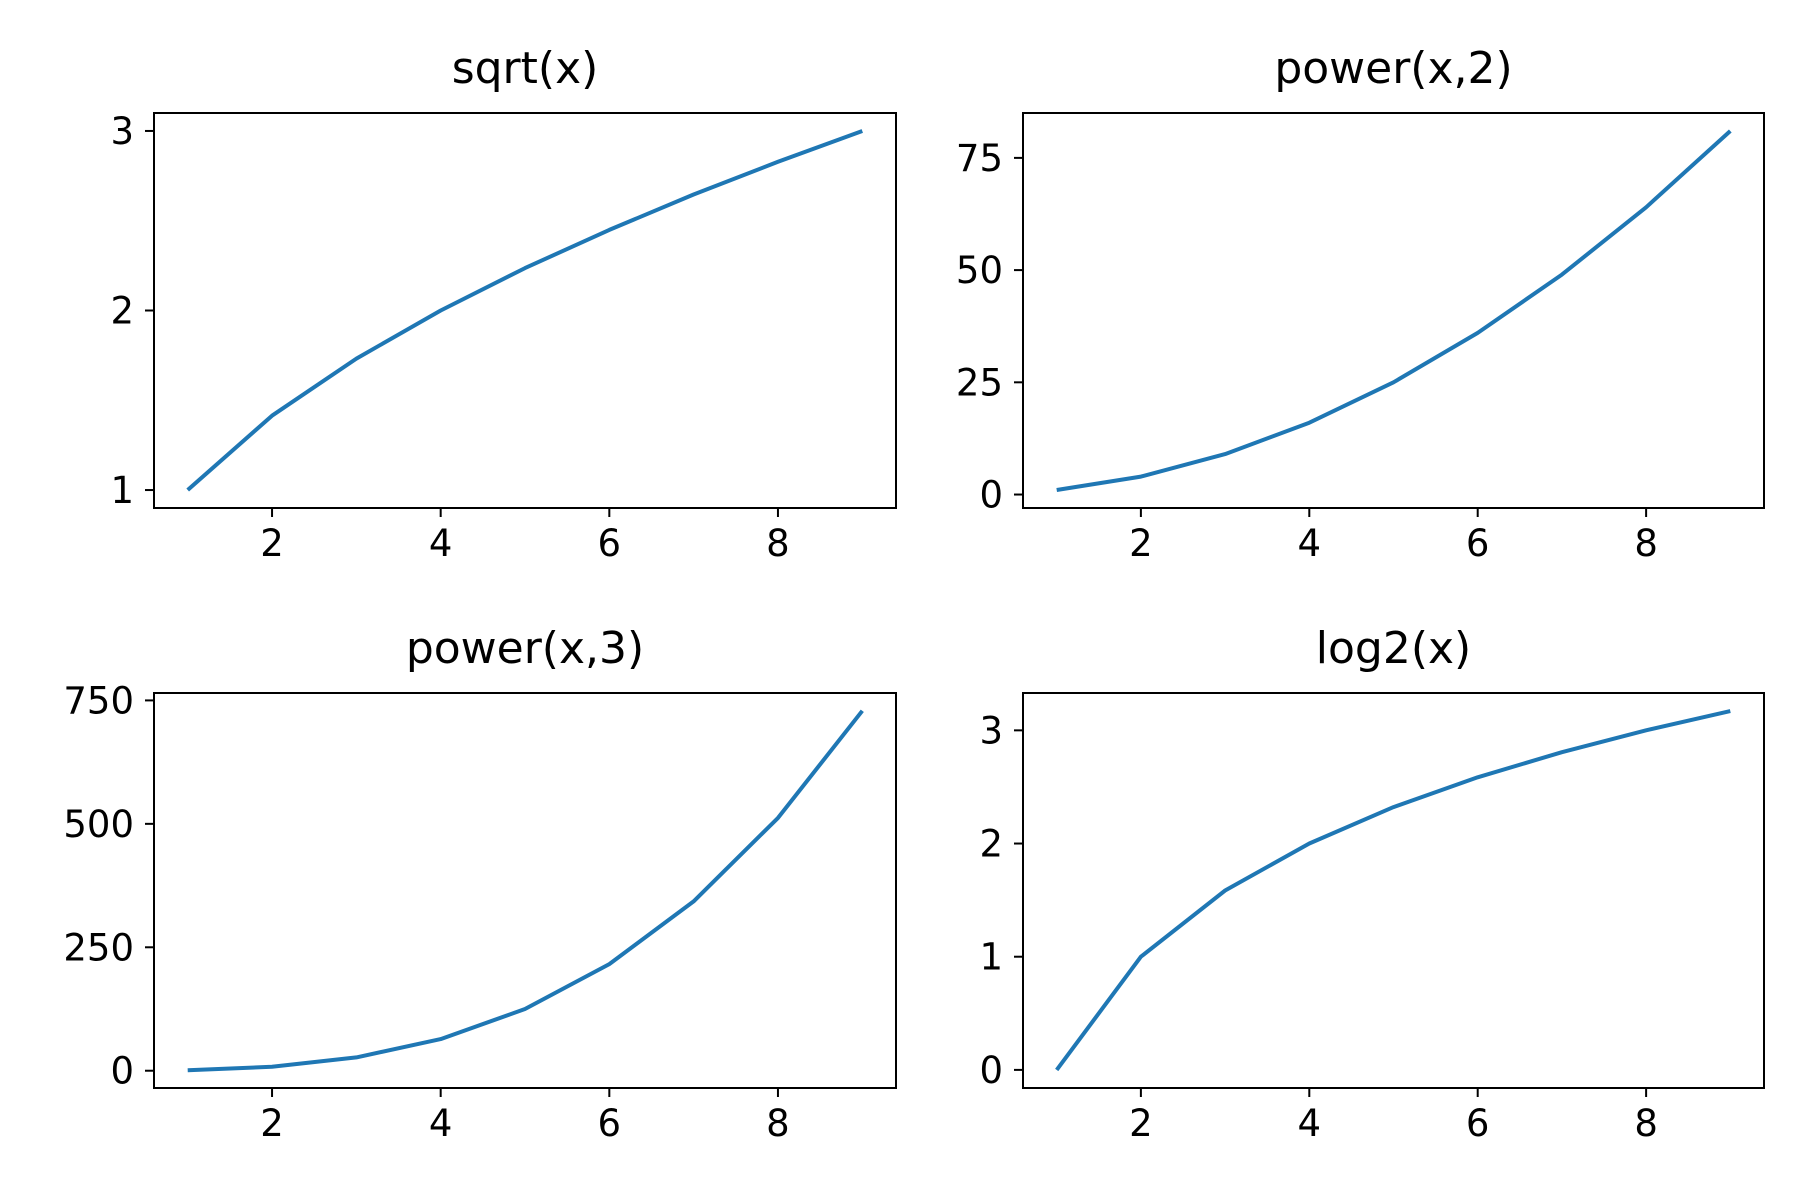  I want to click on y-tick-label: 250, so click(98, 947).